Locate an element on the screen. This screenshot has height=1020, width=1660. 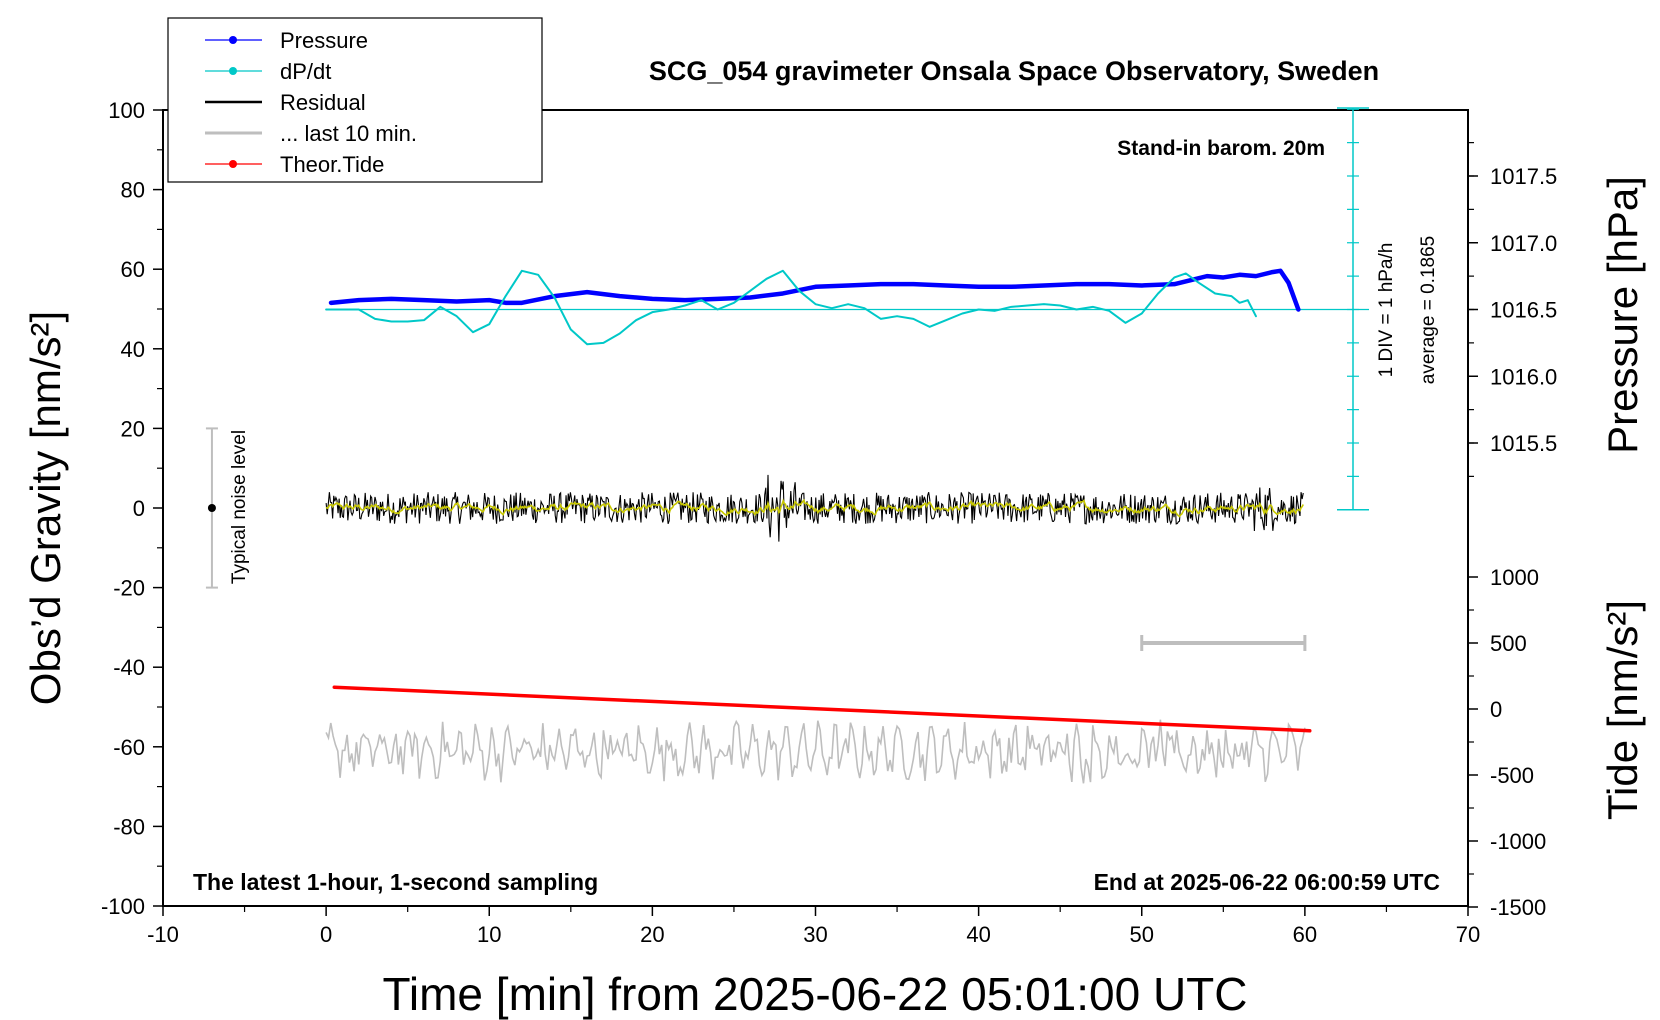
legend-label: Theor.Tide is located at coordinates (332, 164).